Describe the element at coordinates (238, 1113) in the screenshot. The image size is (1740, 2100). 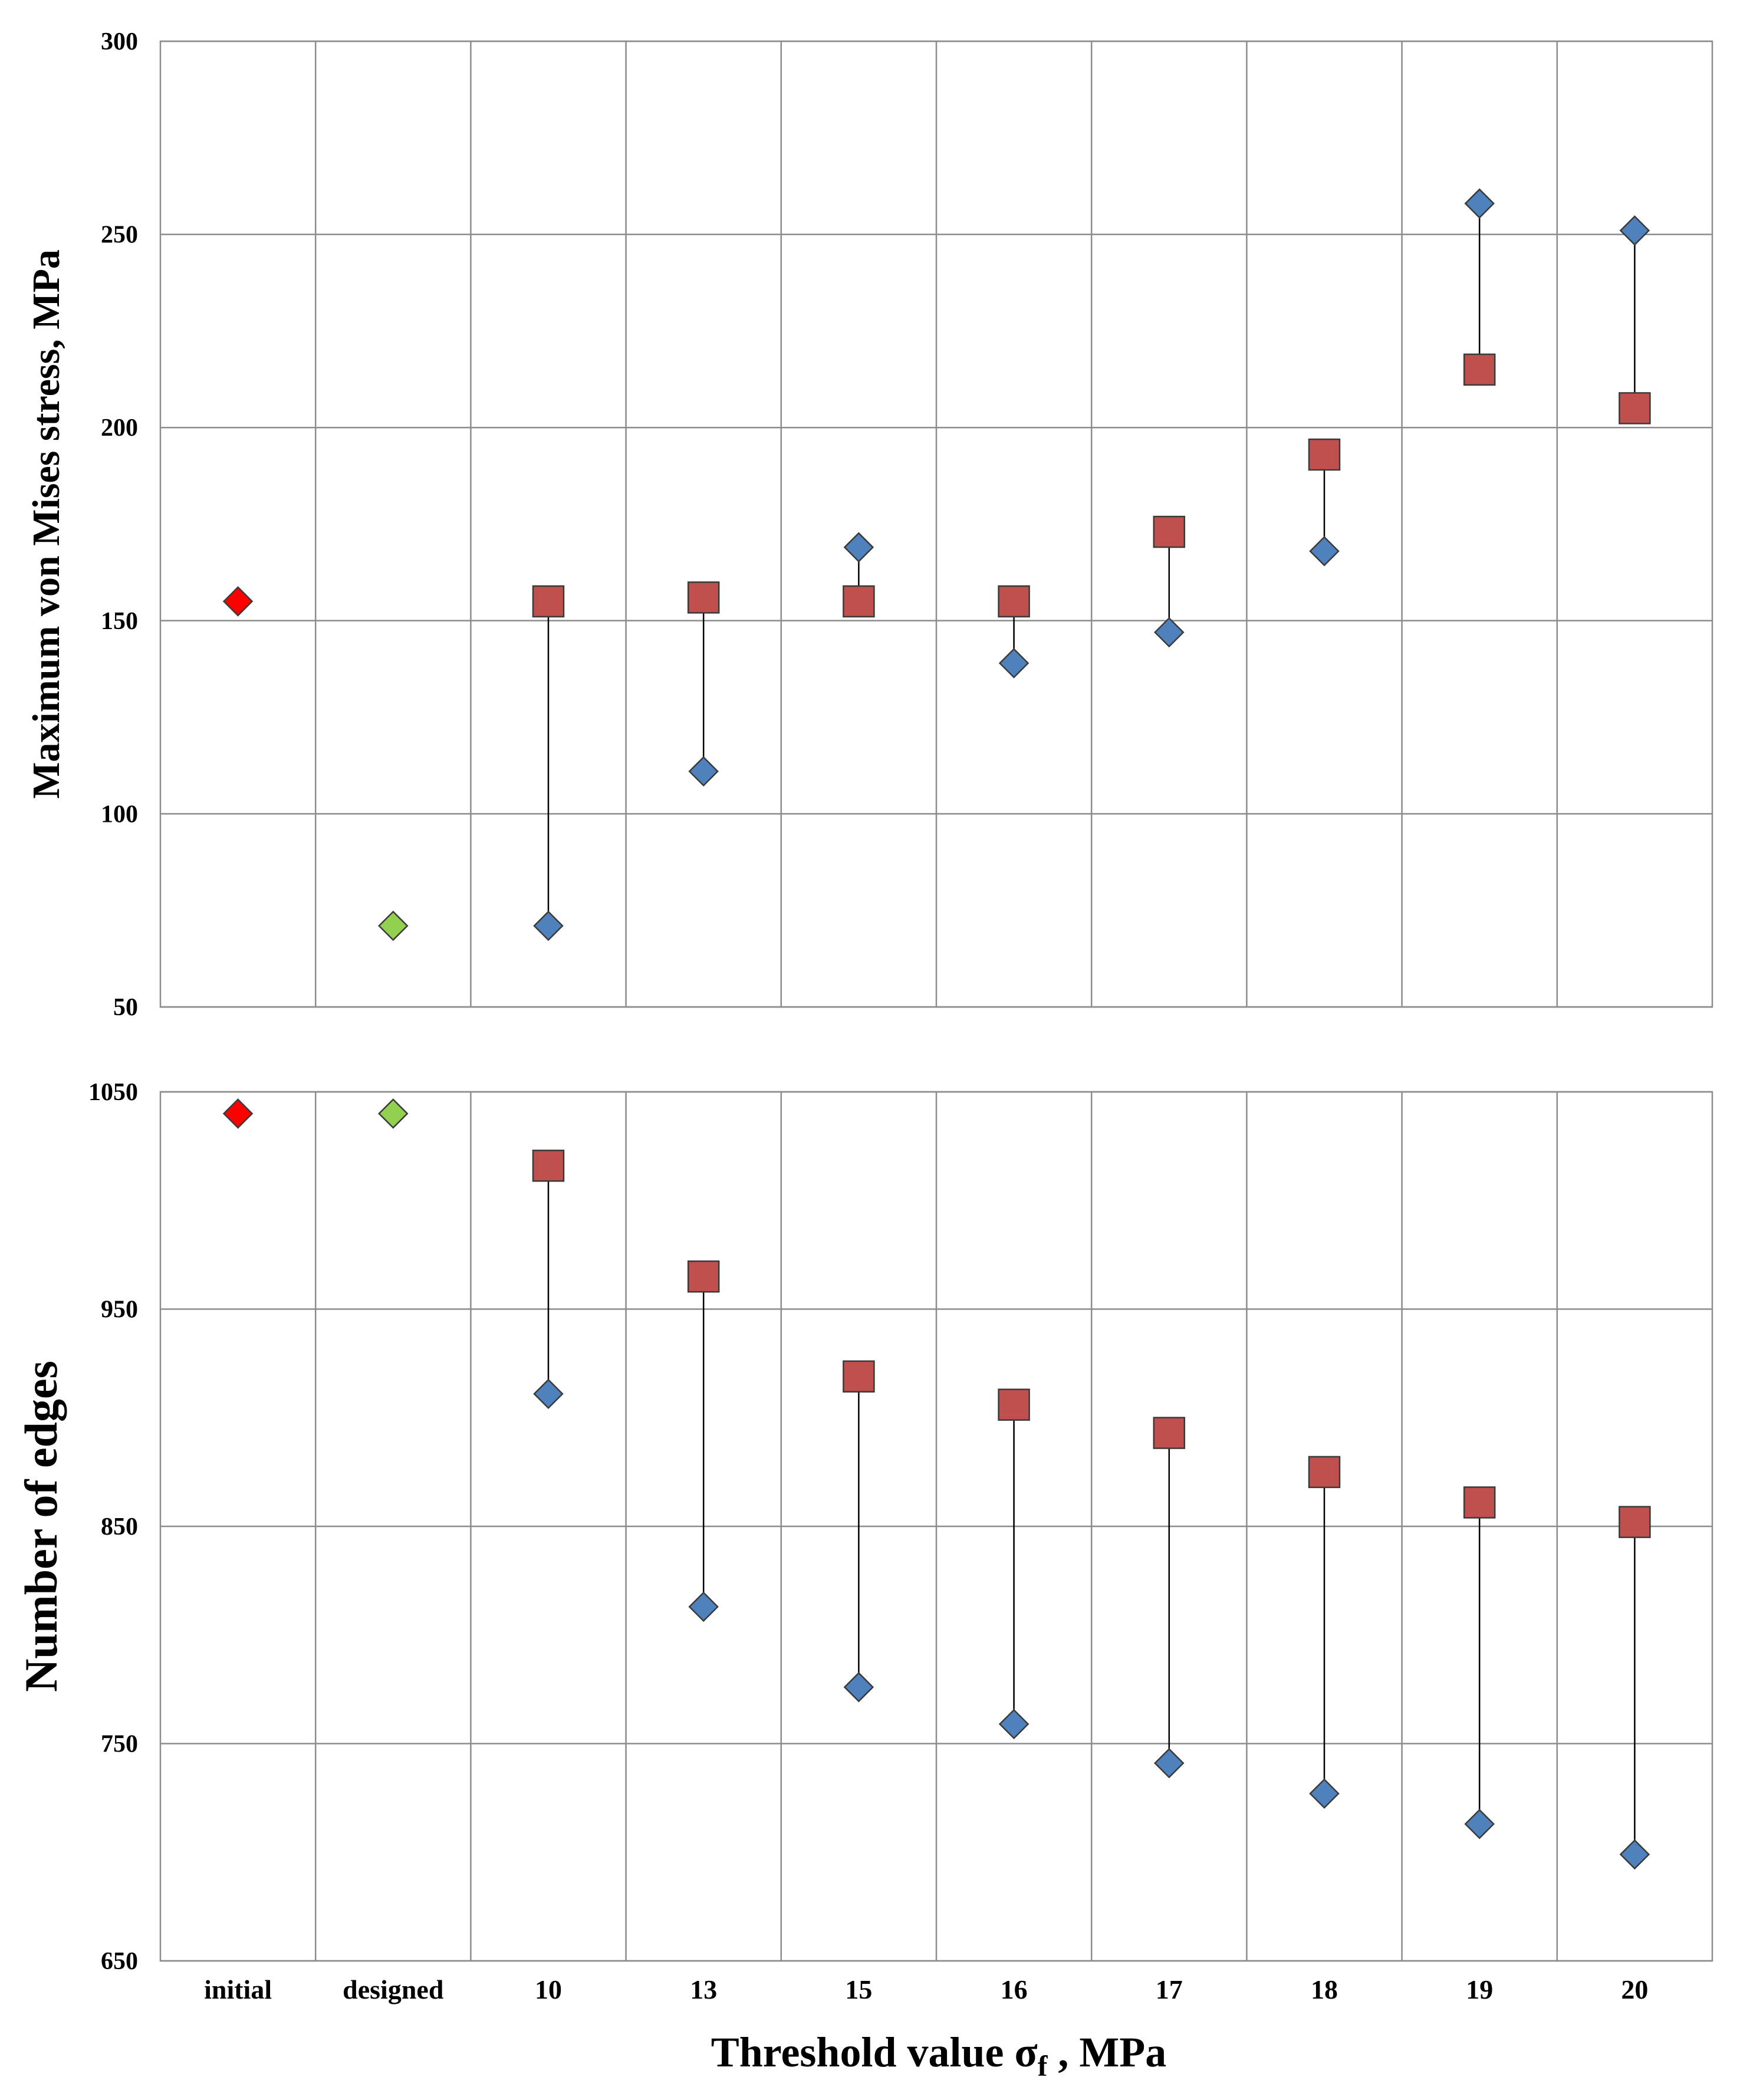
I see `initial-marker-edges` at that location.